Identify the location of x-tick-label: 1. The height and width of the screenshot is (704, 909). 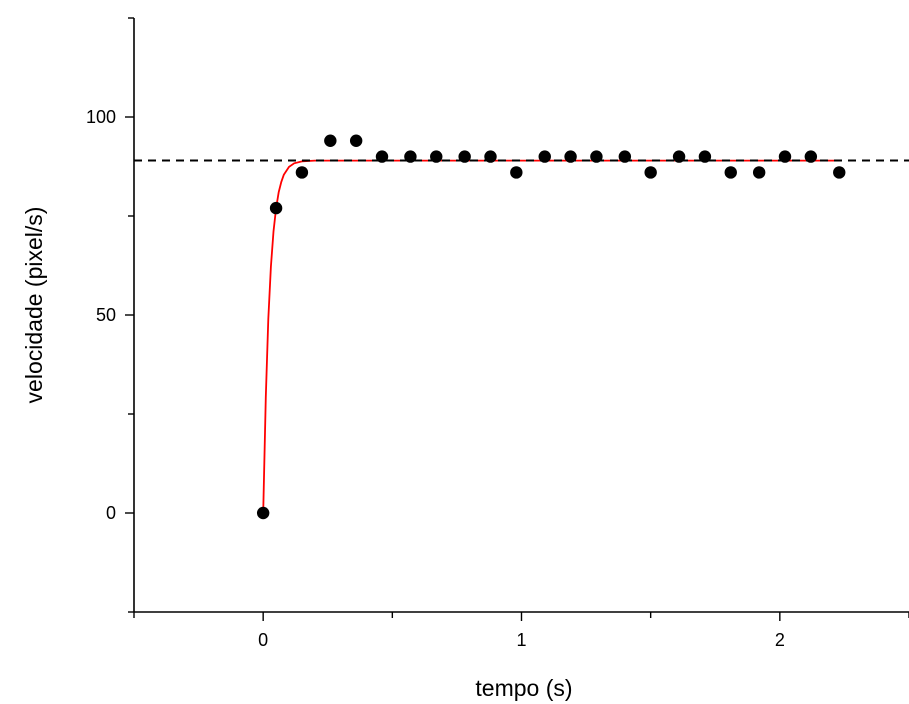
(521, 640).